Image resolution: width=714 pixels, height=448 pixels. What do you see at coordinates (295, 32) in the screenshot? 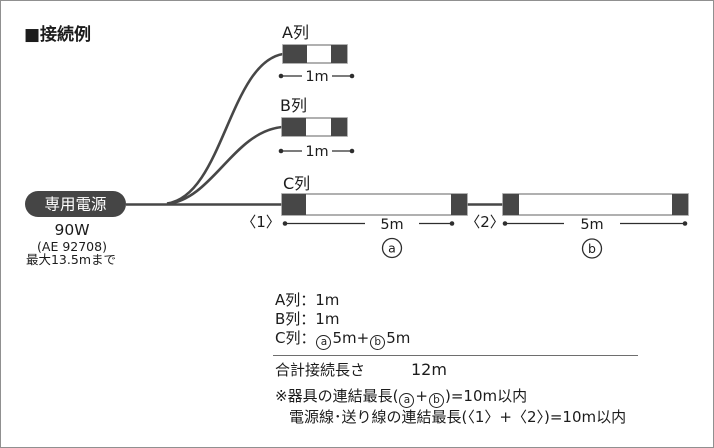
I see `row-a-label: A列` at bounding box center [295, 32].